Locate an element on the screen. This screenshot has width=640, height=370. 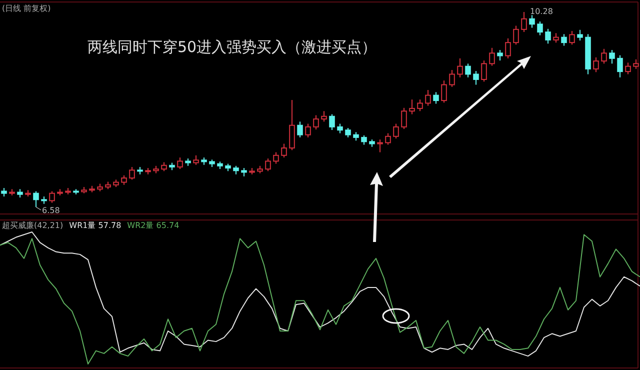
text: WR1量 57.78 is located at coordinates (95, 225).